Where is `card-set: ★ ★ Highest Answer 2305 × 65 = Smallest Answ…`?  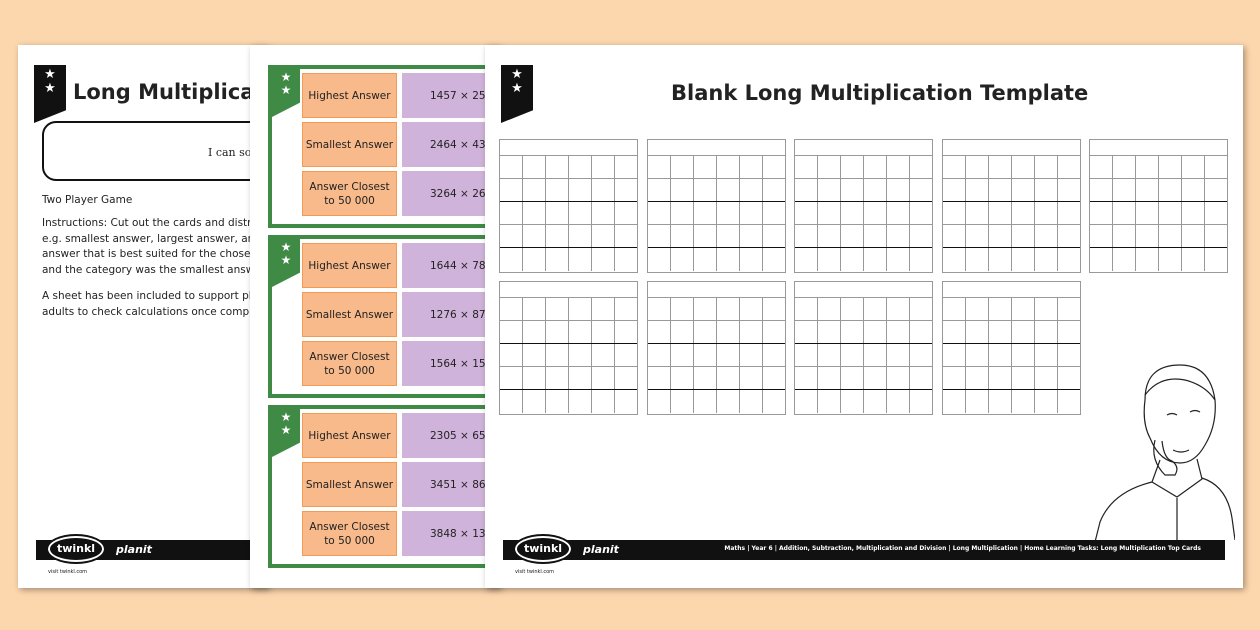 card-set: ★ ★ Highest Answer 2305 × 65 = Smallest Answ… is located at coordinates (384, 486).